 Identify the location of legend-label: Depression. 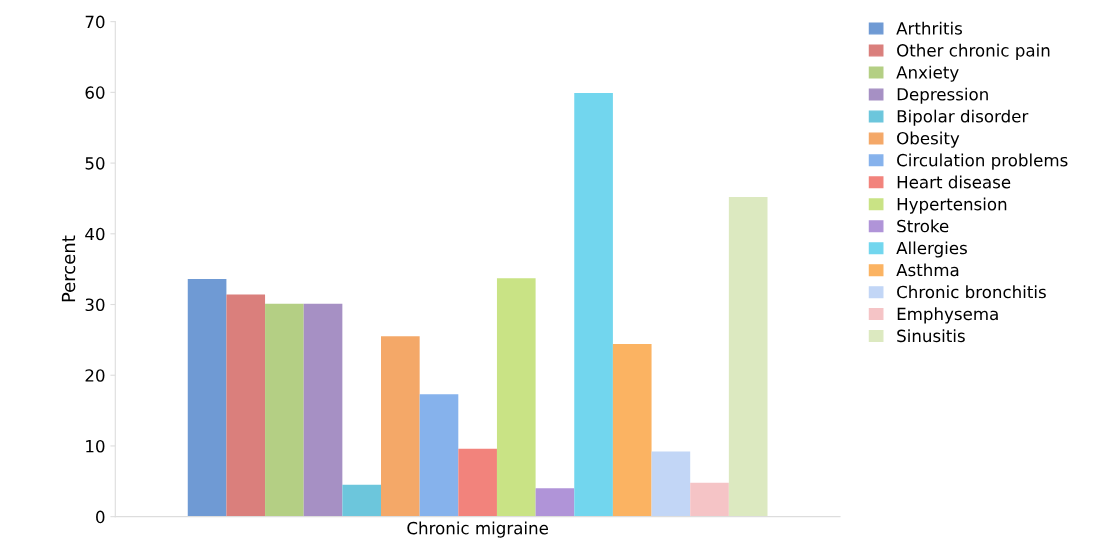
(942, 95).